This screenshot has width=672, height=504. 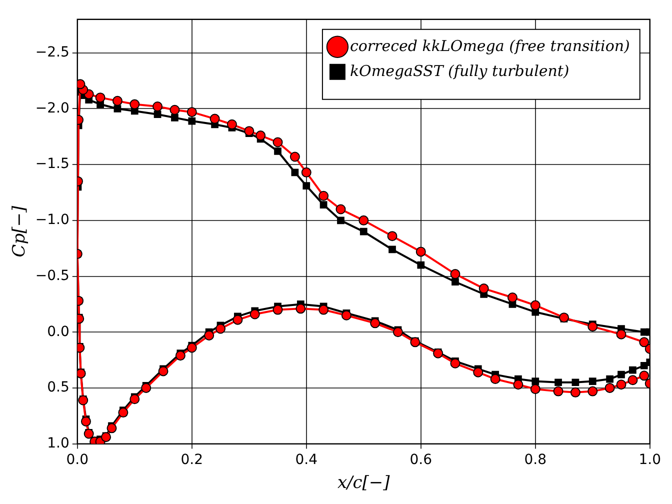 What do you see at coordinates (192, 460) in the screenshot?
I see `x-tick-label: 0.2` at bounding box center [192, 460].